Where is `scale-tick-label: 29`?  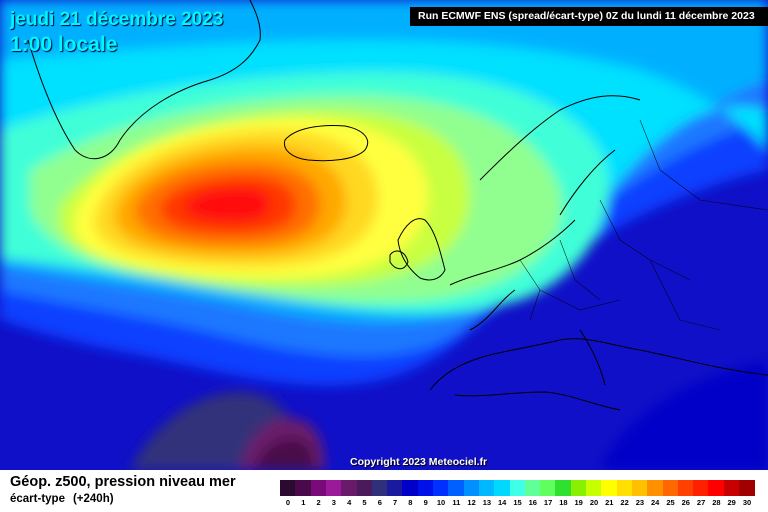 scale-tick-label: 29 is located at coordinates (731, 502).